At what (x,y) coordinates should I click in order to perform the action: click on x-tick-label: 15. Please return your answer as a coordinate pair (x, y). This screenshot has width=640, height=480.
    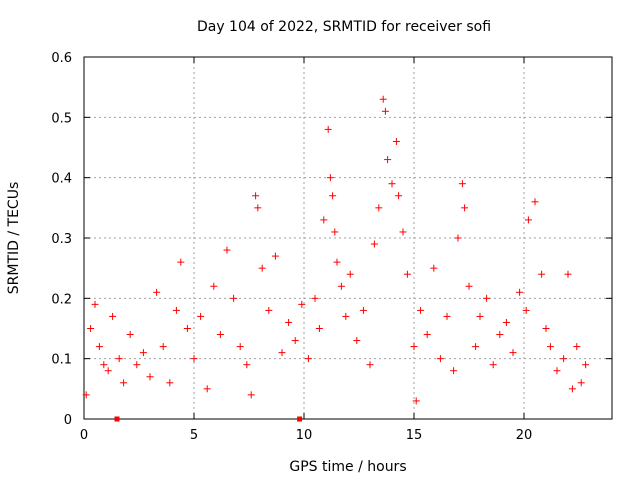
    Looking at the image, I should click on (414, 435).